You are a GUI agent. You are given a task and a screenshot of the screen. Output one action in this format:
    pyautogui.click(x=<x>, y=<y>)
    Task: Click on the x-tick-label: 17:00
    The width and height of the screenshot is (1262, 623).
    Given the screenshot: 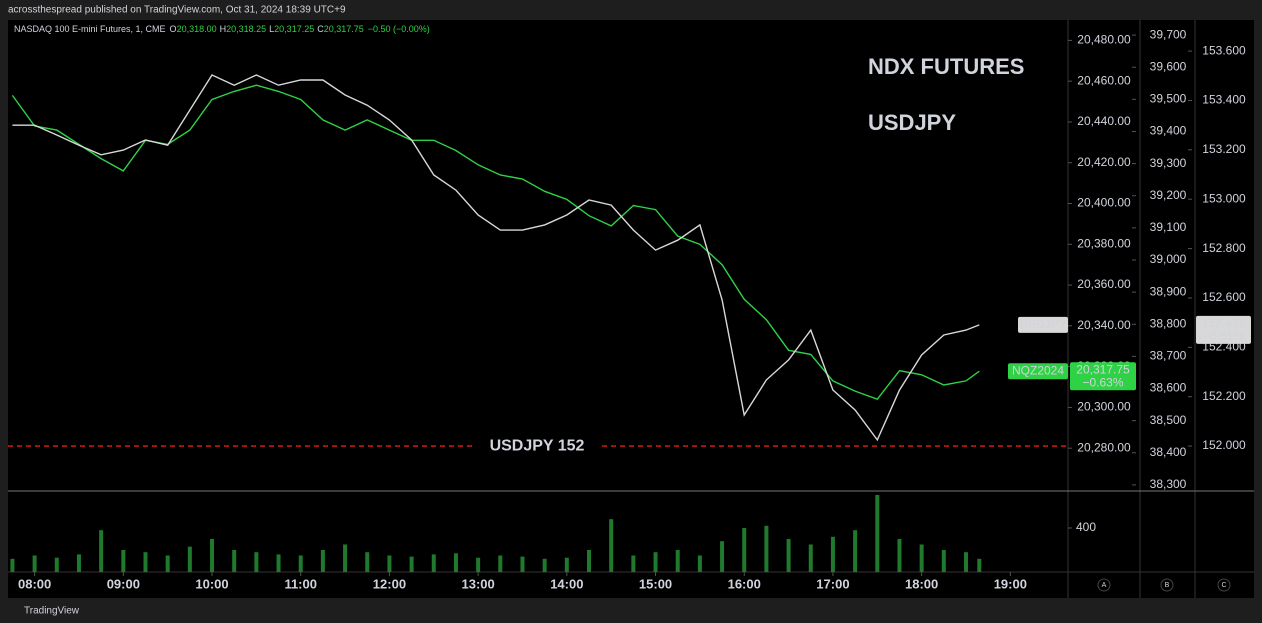 What is the action you would take?
    pyautogui.click(x=832, y=583)
    